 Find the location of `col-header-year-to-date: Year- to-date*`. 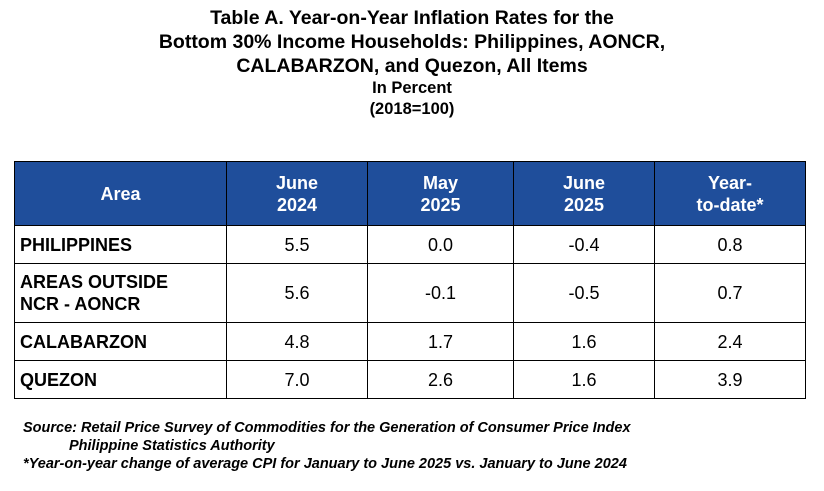

col-header-year-to-date: Year- to-date* is located at coordinates (730, 193).